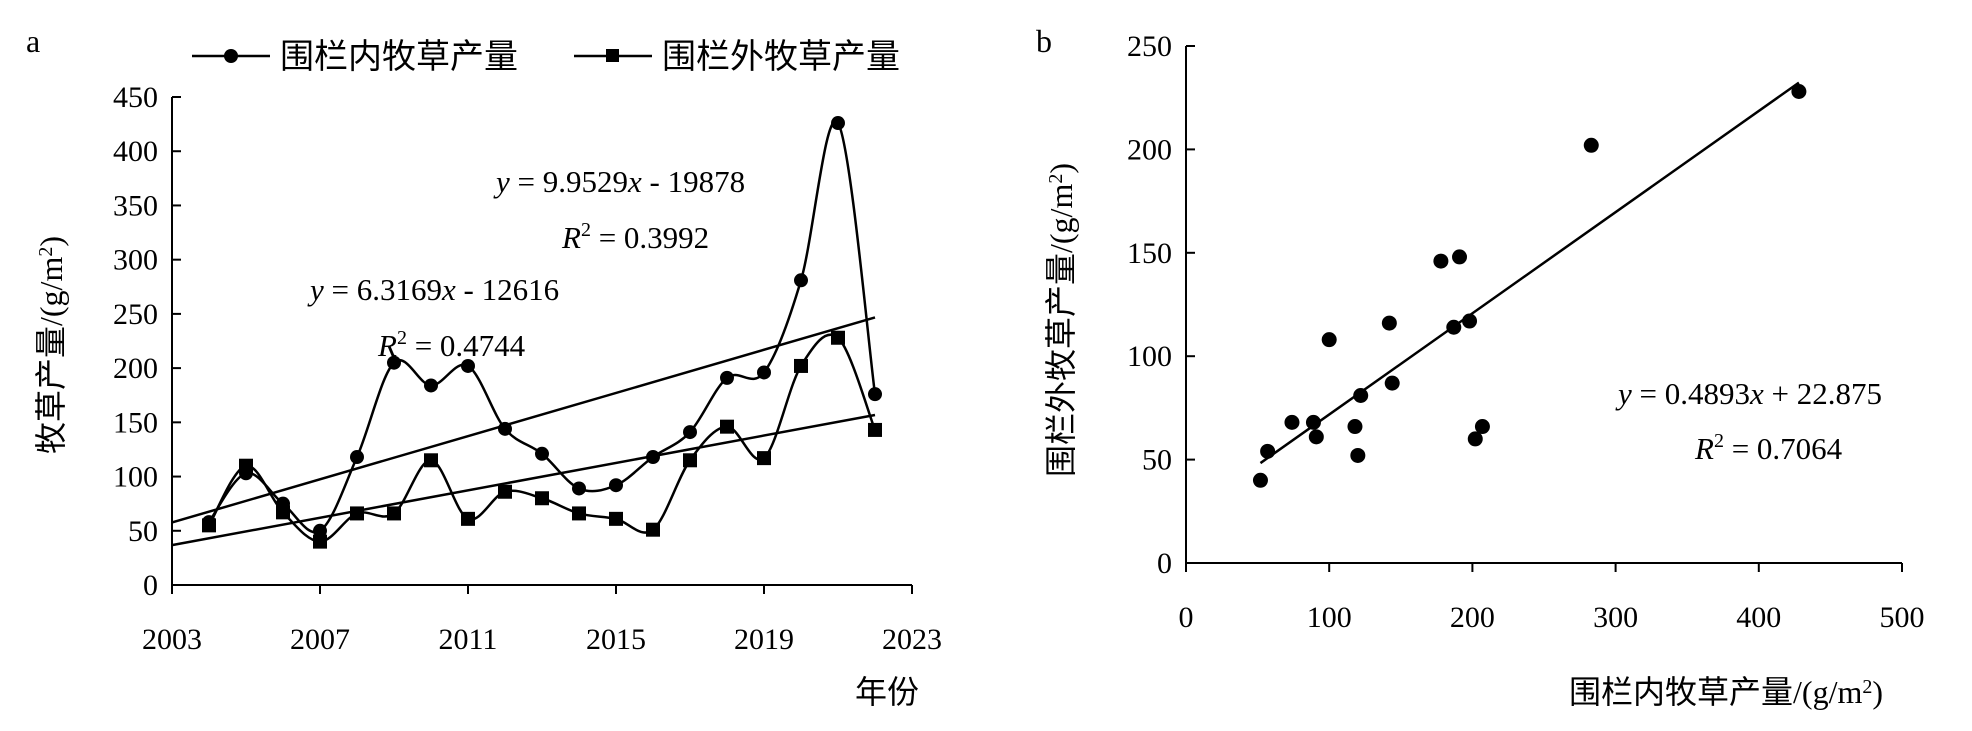 The height and width of the screenshot is (731, 1972). What do you see at coordinates (1615, 617) in the screenshot?
I see `x-tick-label-b: 300` at bounding box center [1615, 617].